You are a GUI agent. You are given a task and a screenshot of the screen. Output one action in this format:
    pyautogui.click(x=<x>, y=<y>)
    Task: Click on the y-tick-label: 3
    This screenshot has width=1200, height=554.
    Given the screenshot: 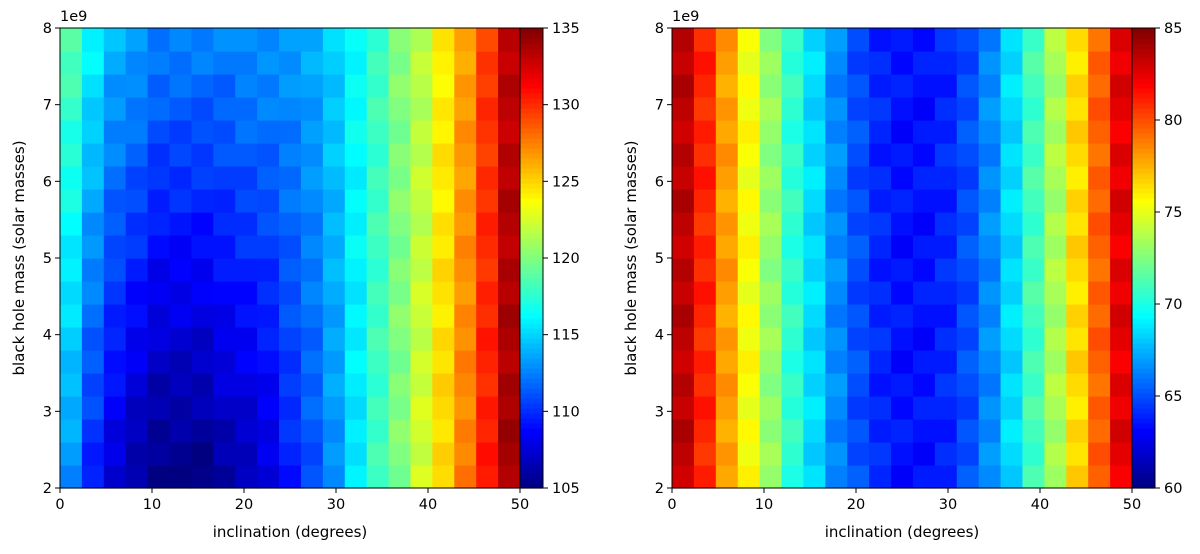 What is the action you would take?
    pyautogui.click(x=47, y=412)
    